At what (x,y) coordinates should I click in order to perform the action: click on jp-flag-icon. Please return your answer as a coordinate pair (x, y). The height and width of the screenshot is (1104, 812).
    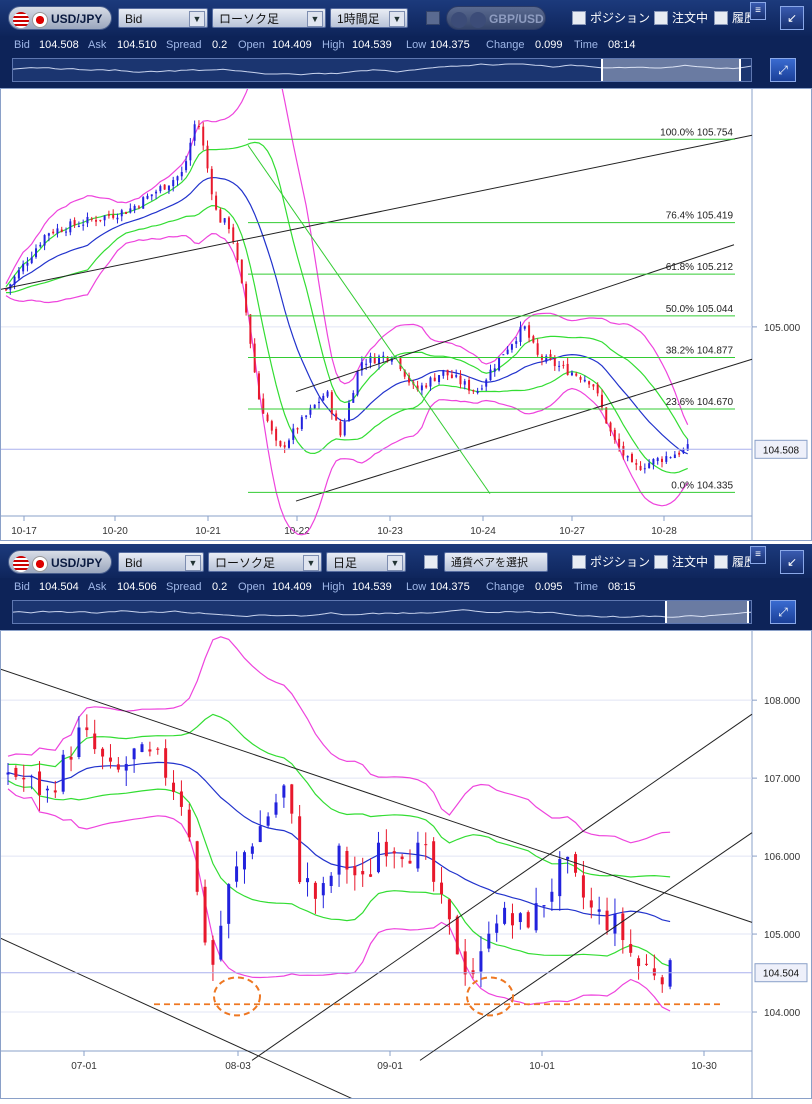
    Looking at the image, I should click on (40, 19).